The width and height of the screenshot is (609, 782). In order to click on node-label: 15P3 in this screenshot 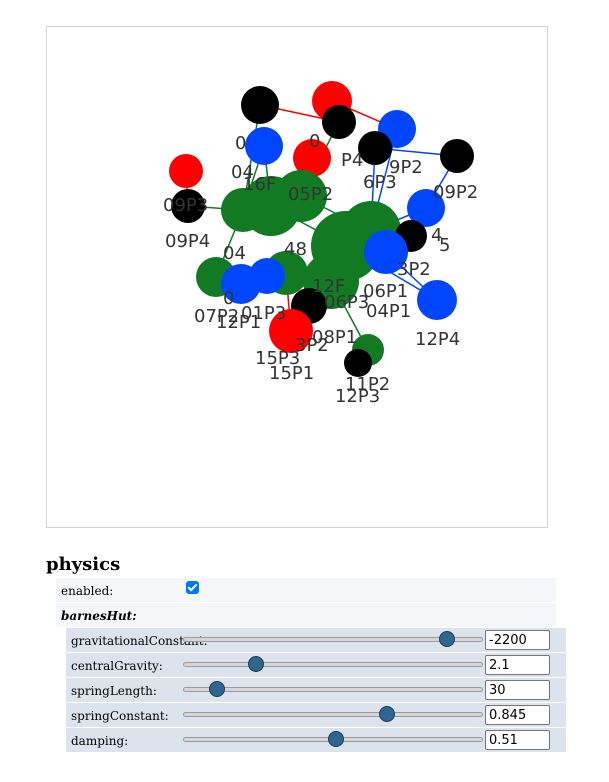, I will do `click(277, 358)`.